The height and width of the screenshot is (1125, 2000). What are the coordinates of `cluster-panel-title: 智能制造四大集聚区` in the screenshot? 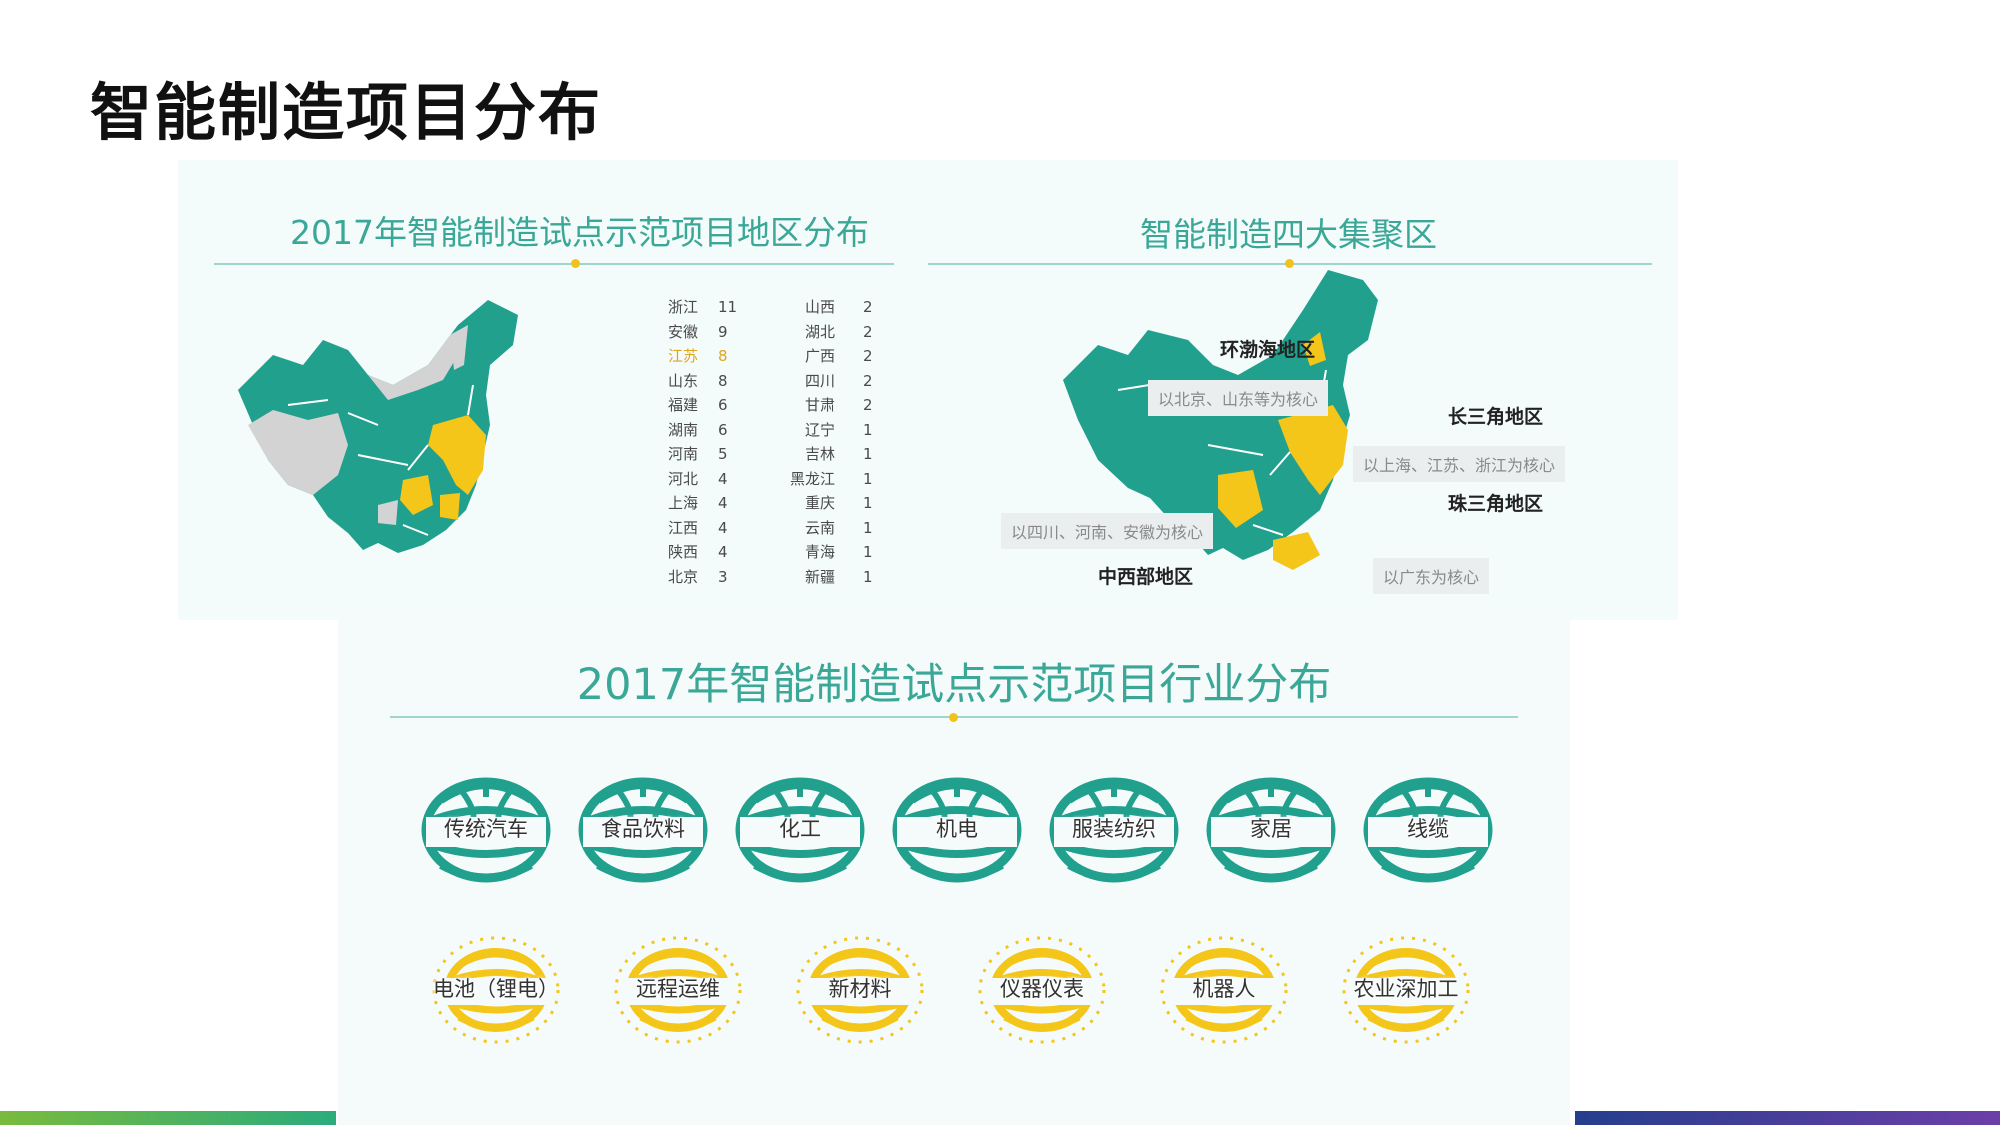 It's located at (1288, 234).